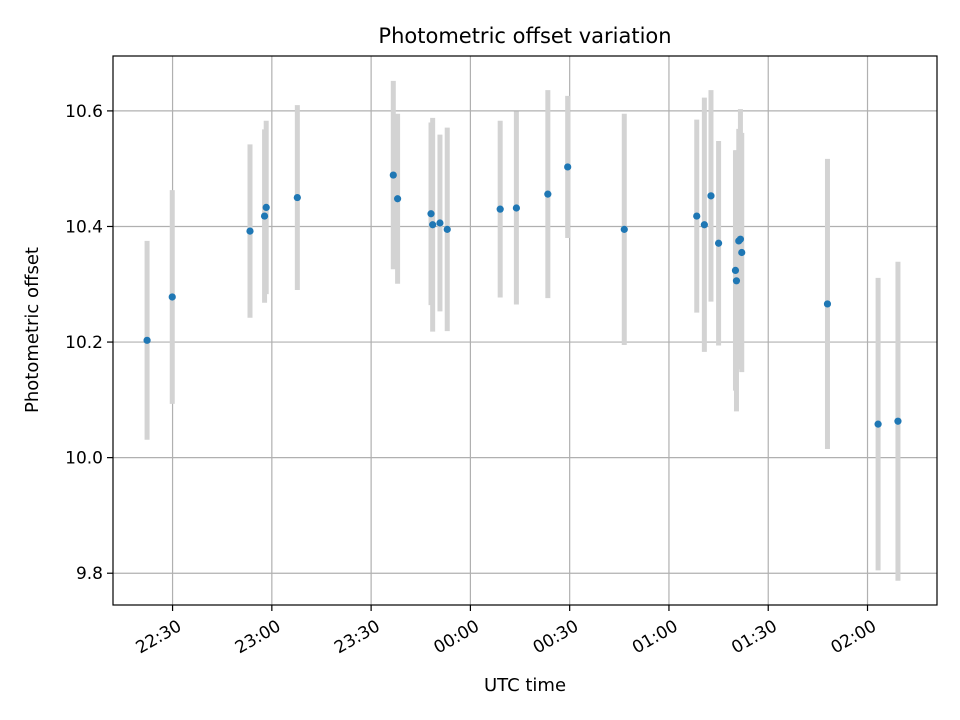 The height and width of the screenshot is (720, 960). What do you see at coordinates (357, 637) in the screenshot?
I see `x-tick-label: 23:30` at bounding box center [357, 637].